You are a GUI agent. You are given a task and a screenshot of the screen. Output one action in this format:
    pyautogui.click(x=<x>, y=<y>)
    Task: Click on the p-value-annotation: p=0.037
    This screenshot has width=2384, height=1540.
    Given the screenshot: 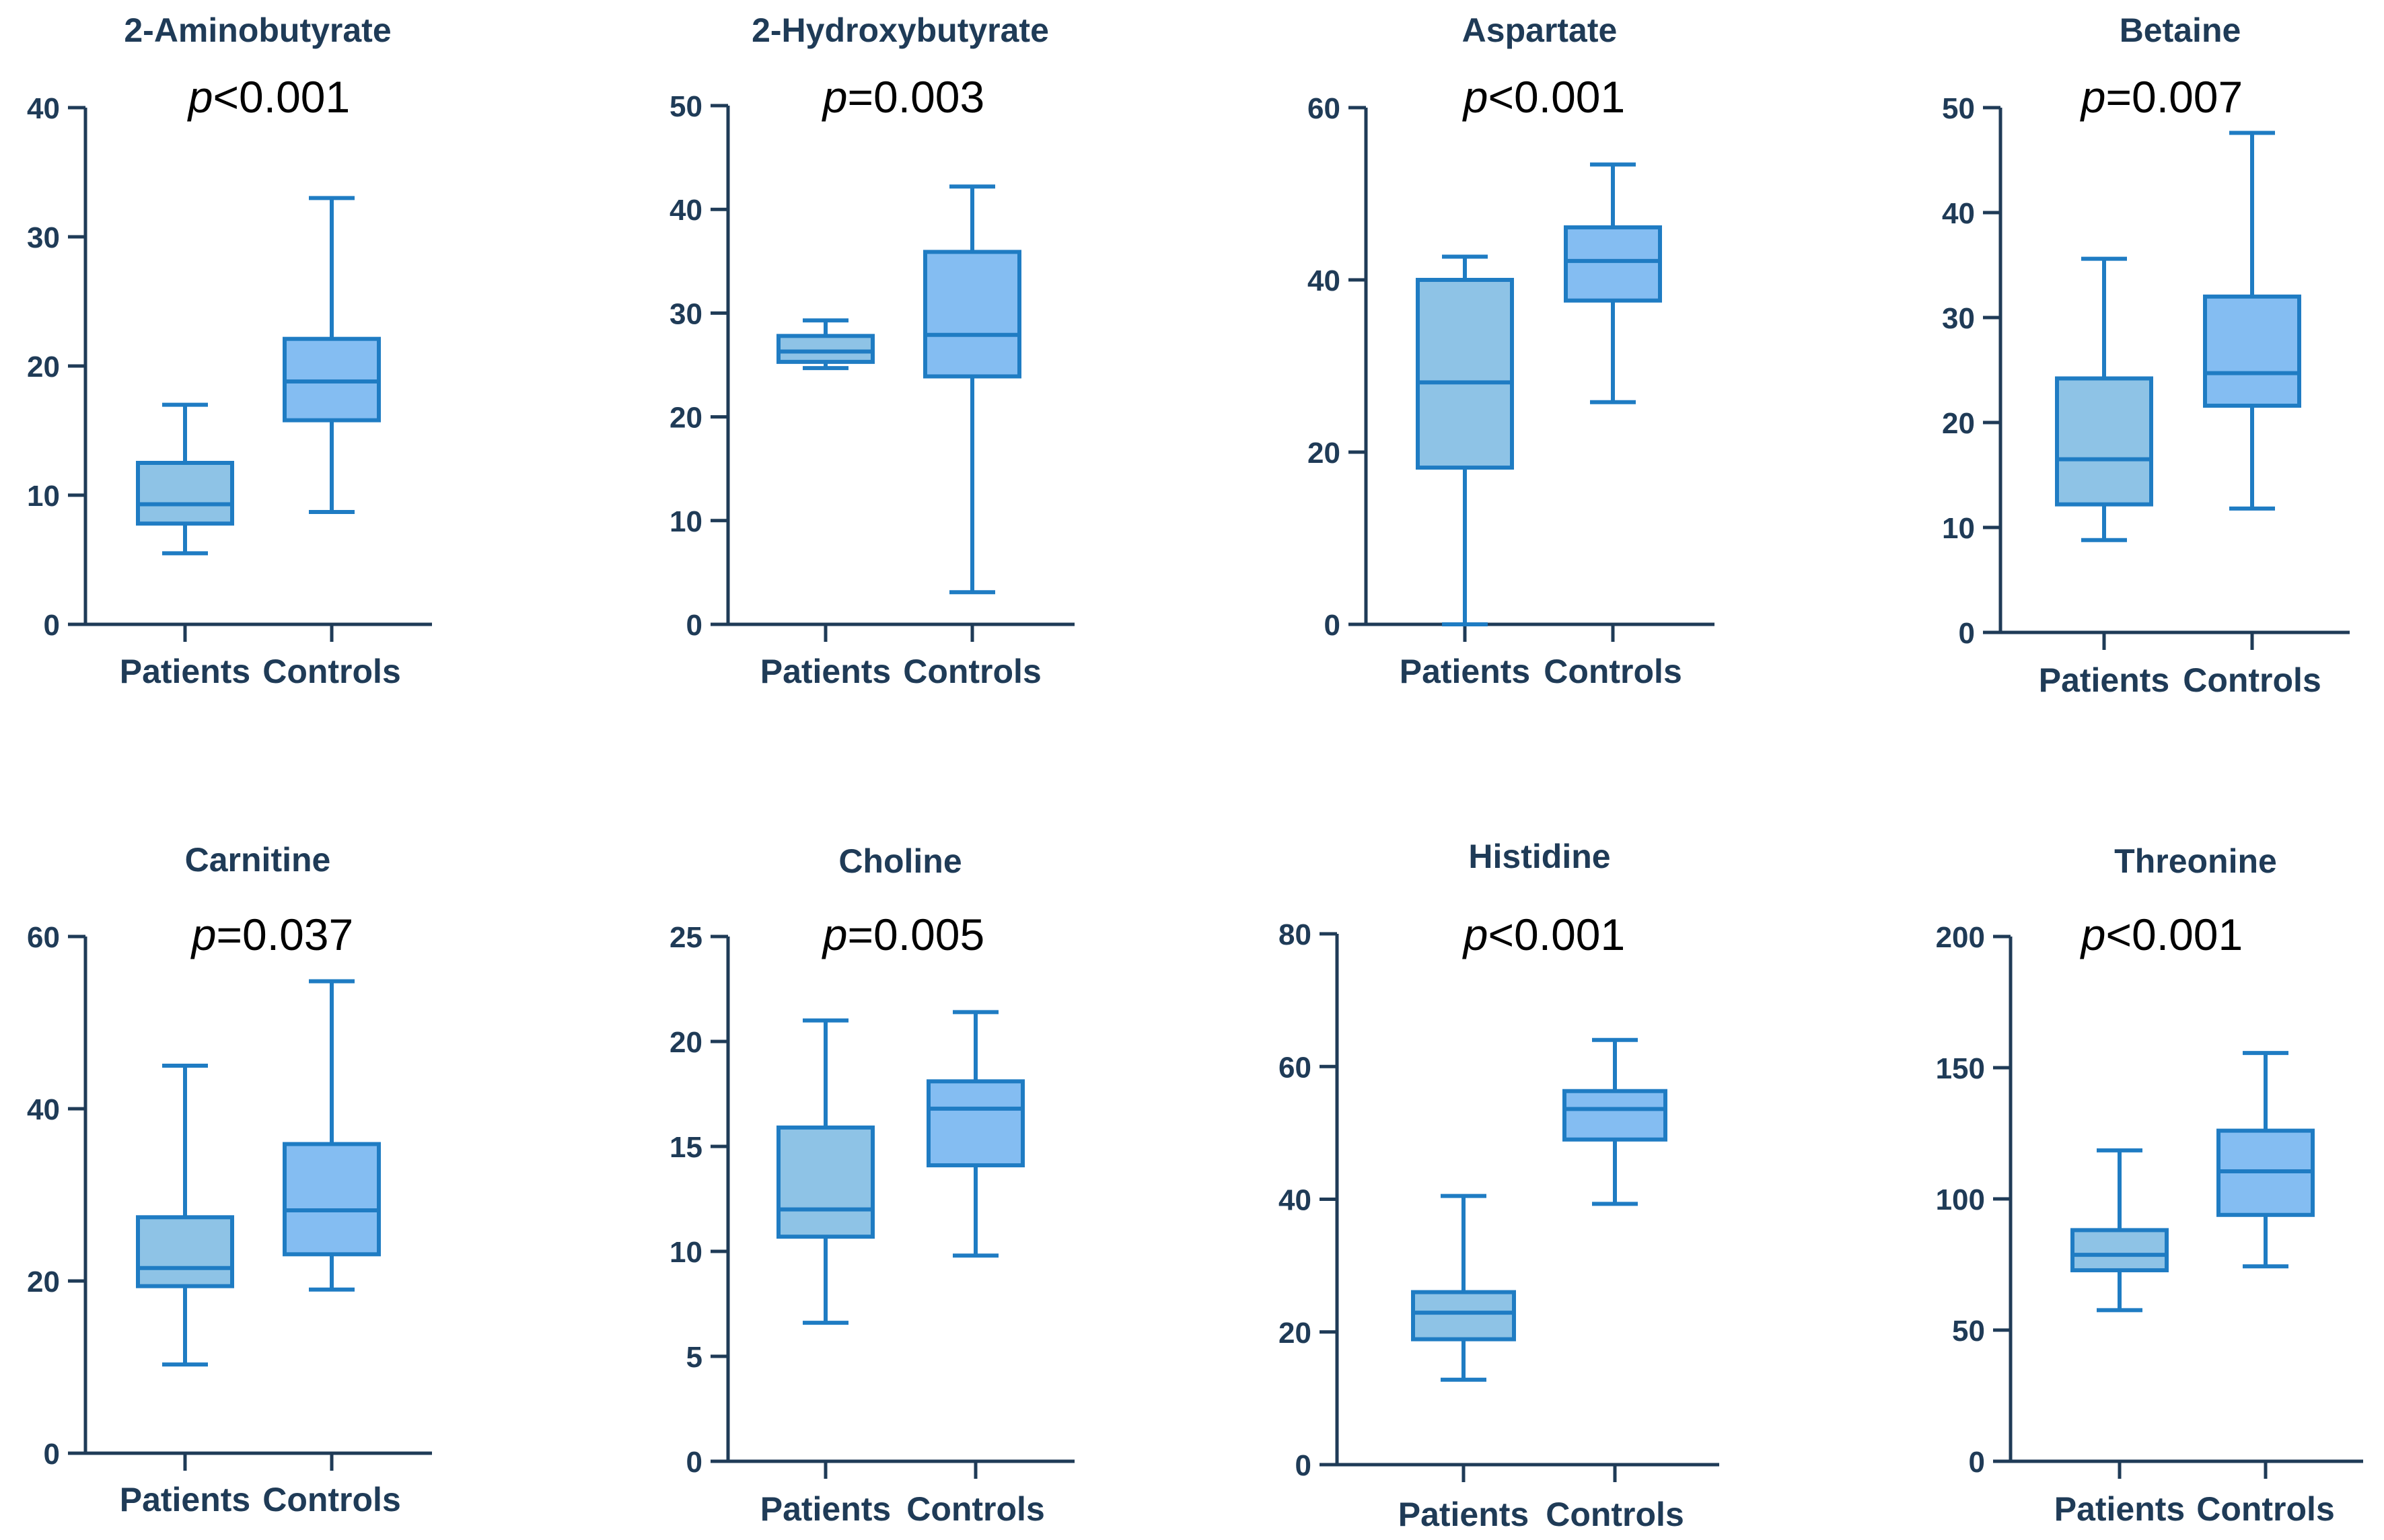 What is the action you would take?
    pyautogui.click(x=271, y=934)
    